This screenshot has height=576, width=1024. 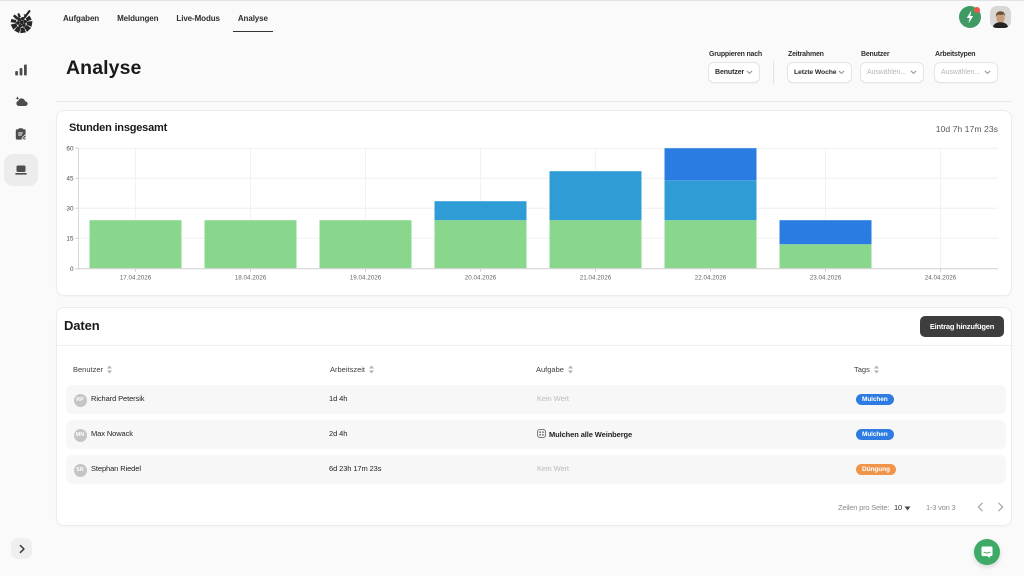 What do you see at coordinates (72, 269) in the screenshot?
I see `svg-text: 0` at bounding box center [72, 269].